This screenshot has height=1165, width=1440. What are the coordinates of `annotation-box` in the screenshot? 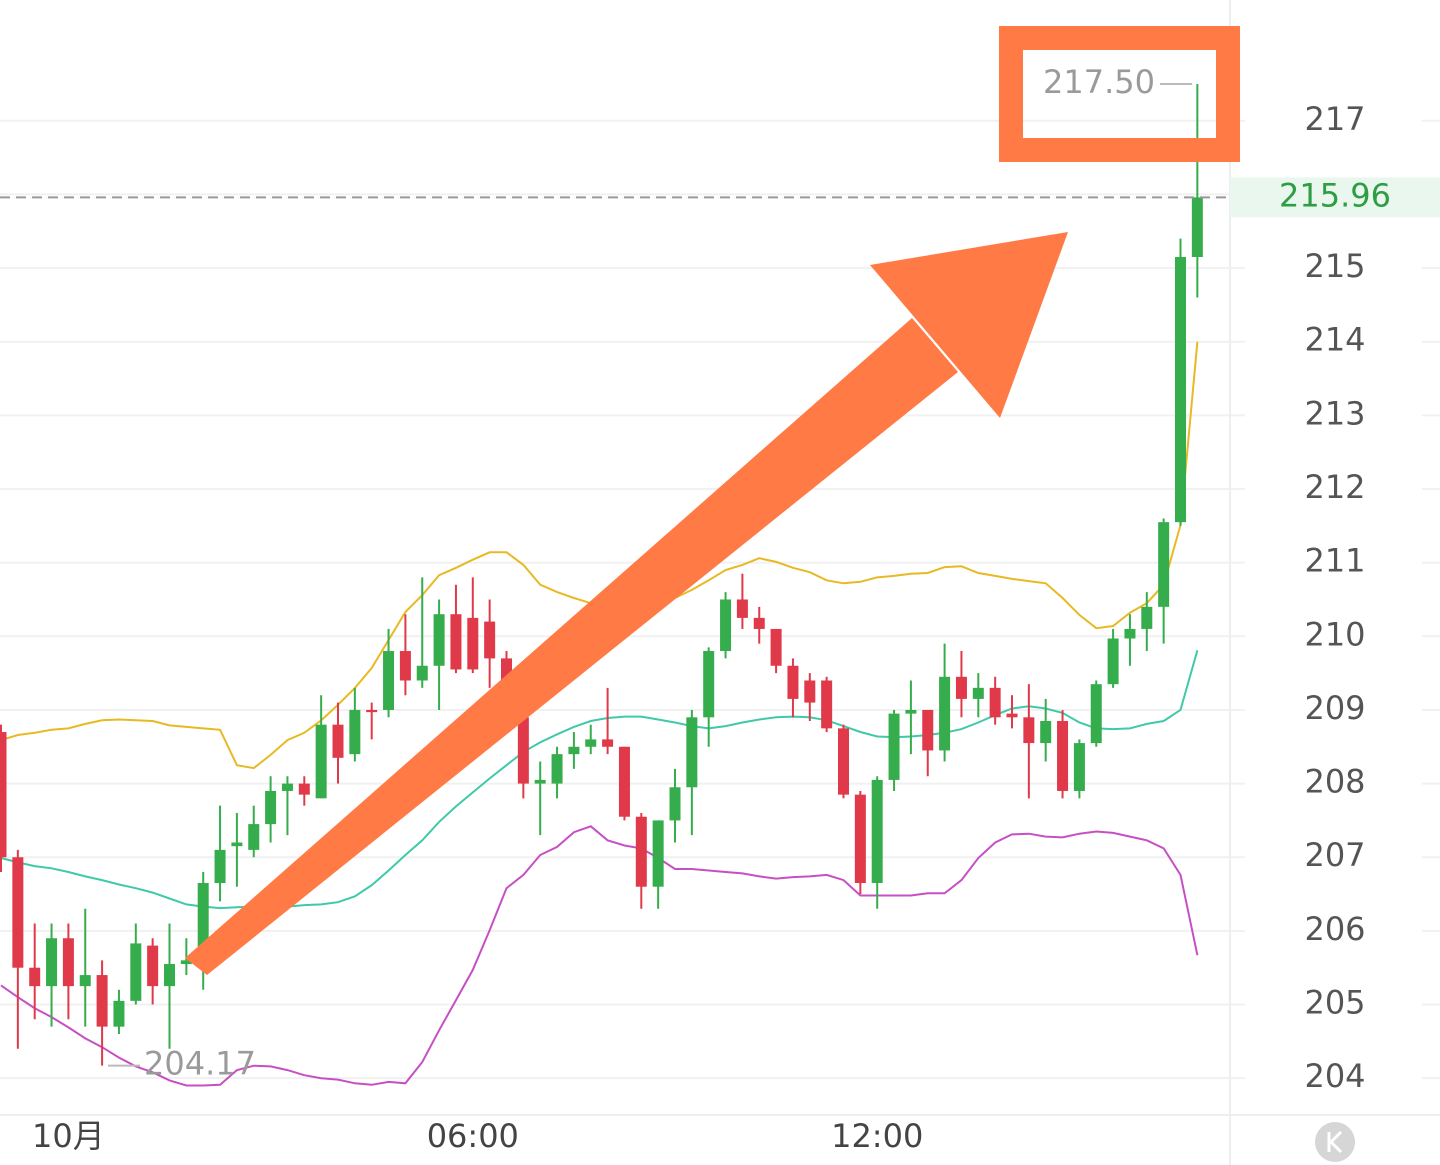 It's located at (1119, 94).